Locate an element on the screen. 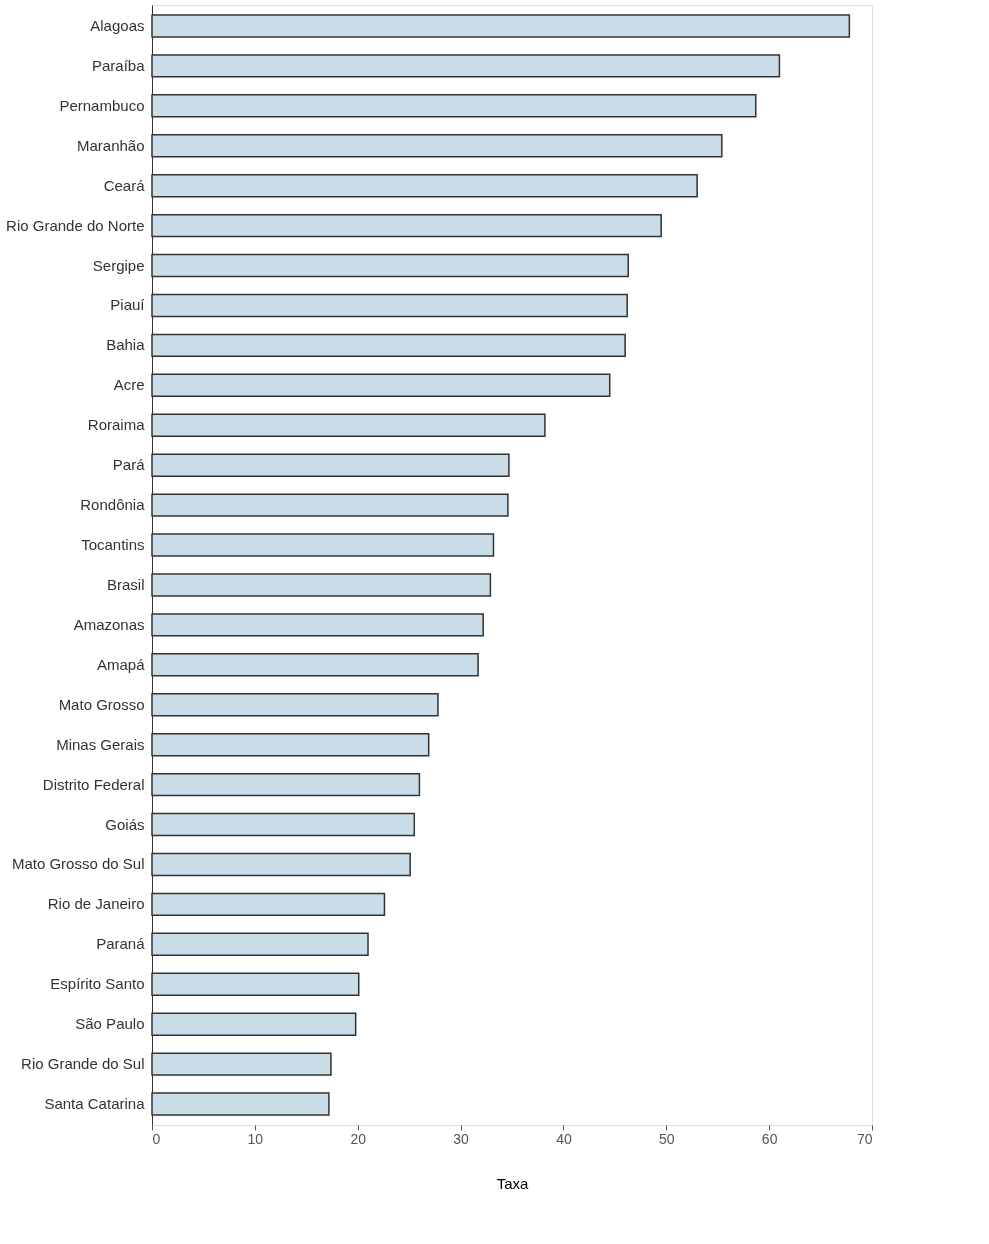 This screenshot has width=989, height=1244. y-tick-label: Ceará is located at coordinates (124, 185).